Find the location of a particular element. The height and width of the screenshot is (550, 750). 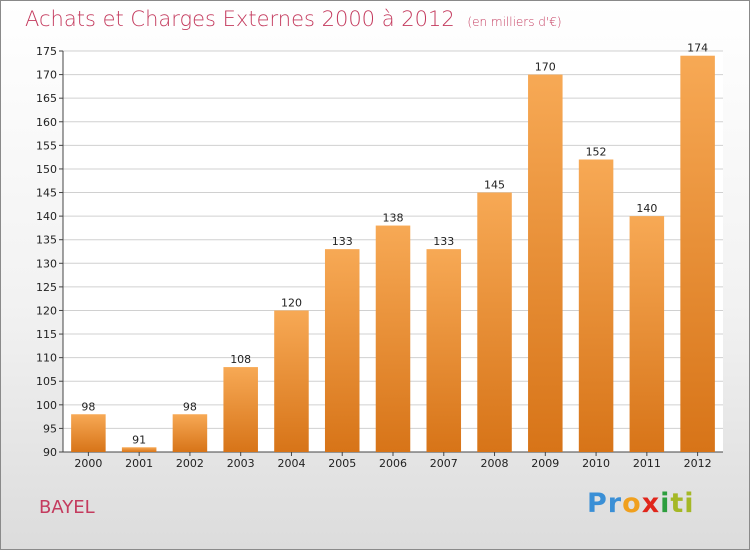

x-tick-label: 2002 is located at coordinates (190, 463).